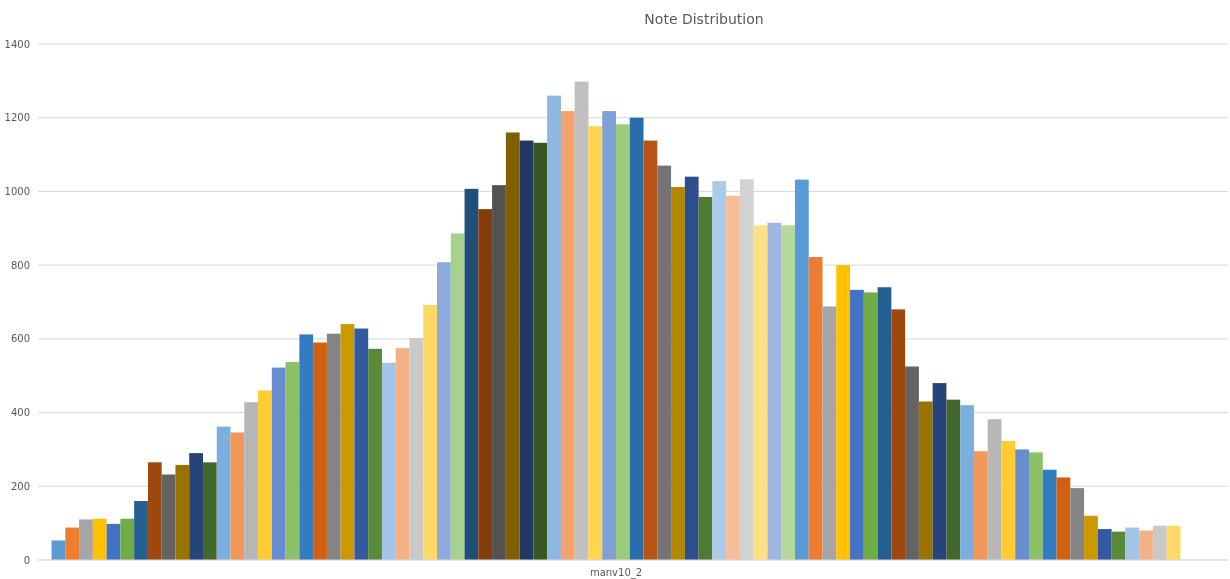  What do you see at coordinates (20, 413) in the screenshot?
I see `y-tick-label: 400` at bounding box center [20, 413].